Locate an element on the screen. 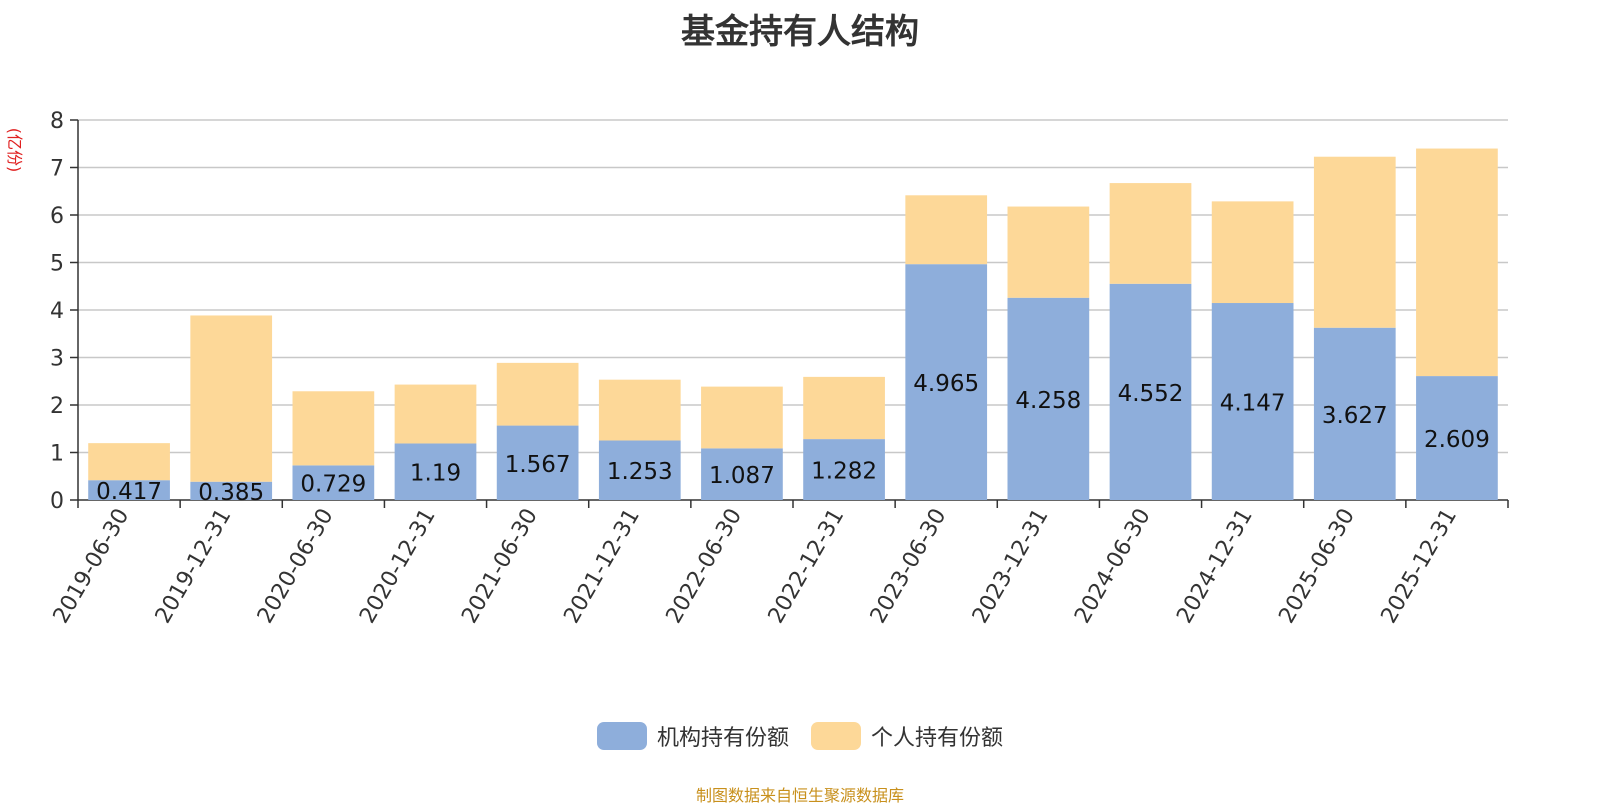 Image resolution: width=1600 pixels, height=806 pixels. data-label-institutional: 1.282 is located at coordinates (844, 472).